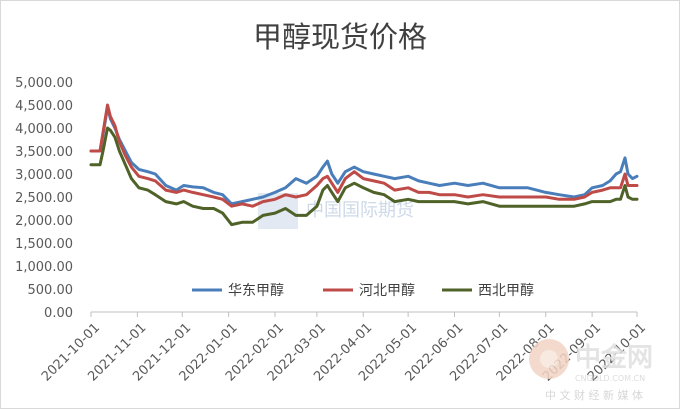 Image resolution: width=680 pixels, height=409 pixels. What do you see at coordinates (610, 378) in the screenshot?
I see `brand-logo-url: CNGOLD.COM.CN` at bounding box center [610, 378].